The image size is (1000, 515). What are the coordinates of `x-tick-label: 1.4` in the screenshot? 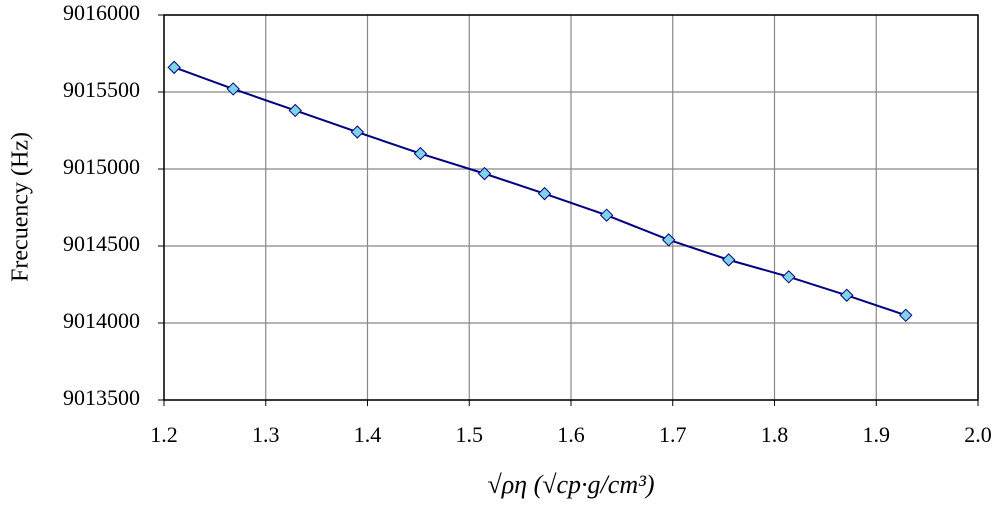 It's located at (368, 434).